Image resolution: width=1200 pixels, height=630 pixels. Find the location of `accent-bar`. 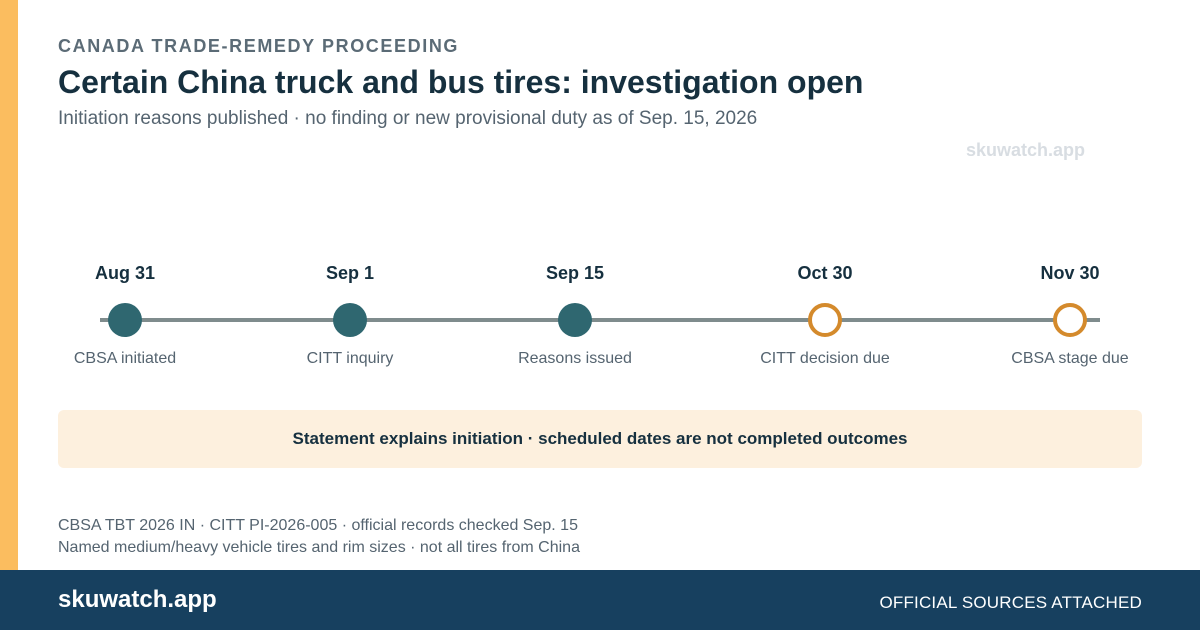

accent-bar is located at coordinates (9, 285).